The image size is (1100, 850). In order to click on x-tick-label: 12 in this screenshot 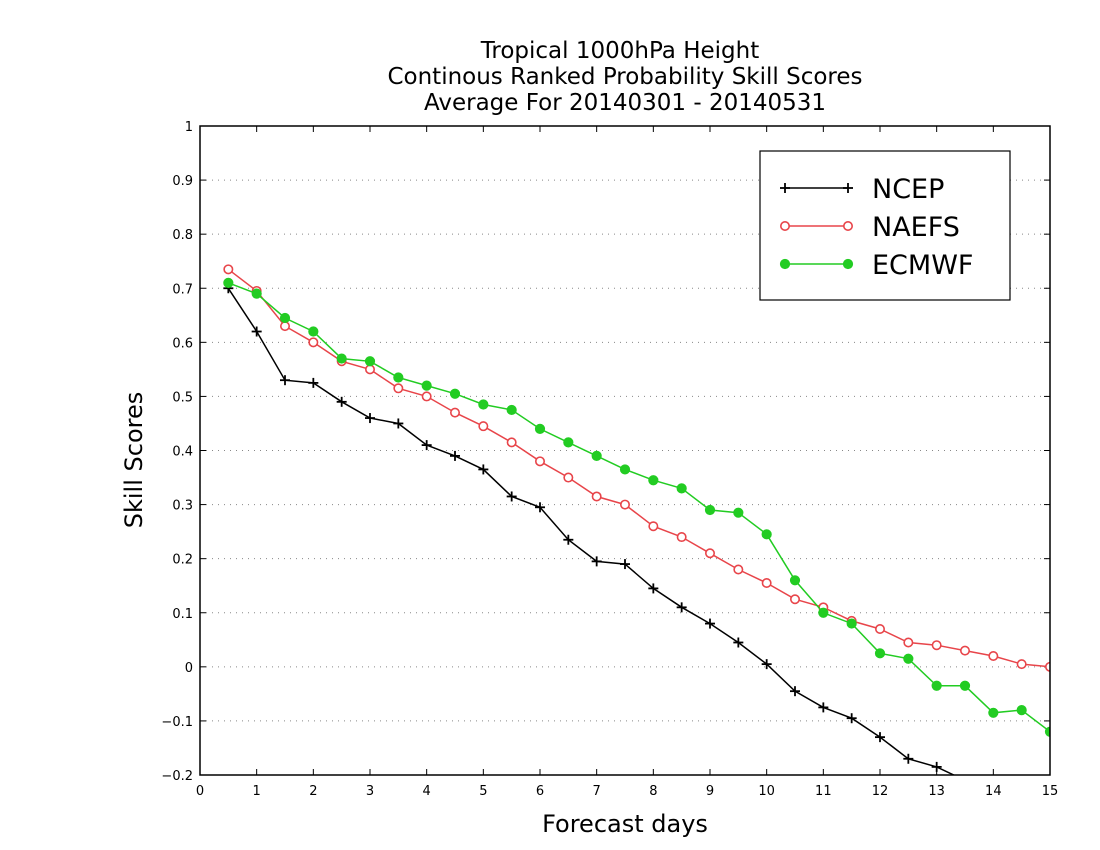, I will do `click(880, 791)`.